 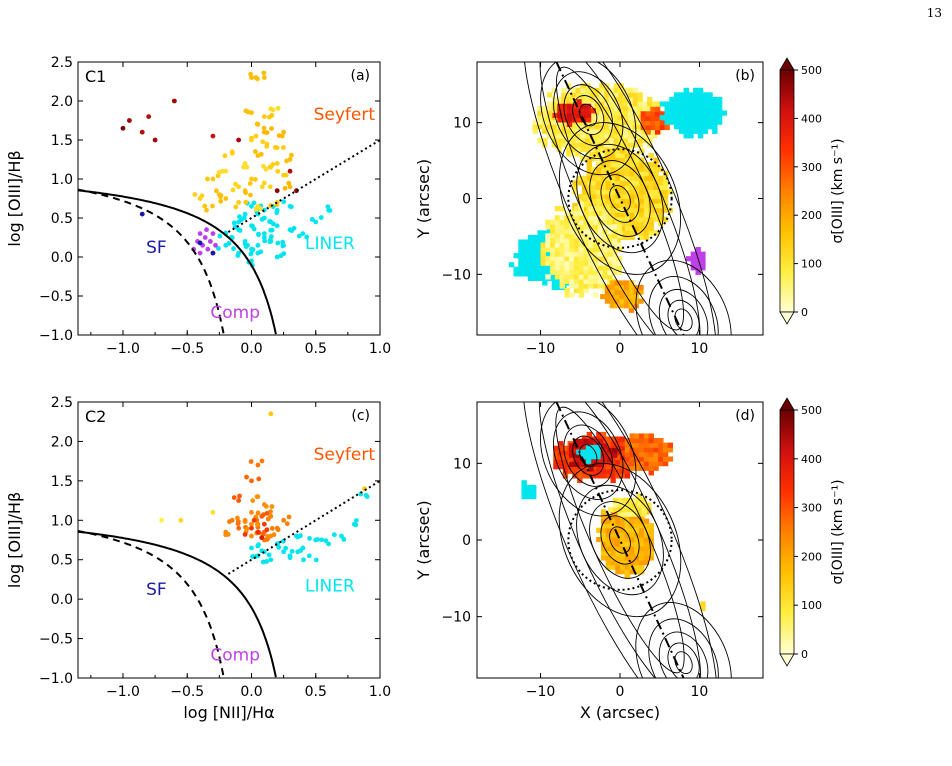 I want to click on y-axis-label: log [OIII]/Hβ, so click(x=14, y=198).